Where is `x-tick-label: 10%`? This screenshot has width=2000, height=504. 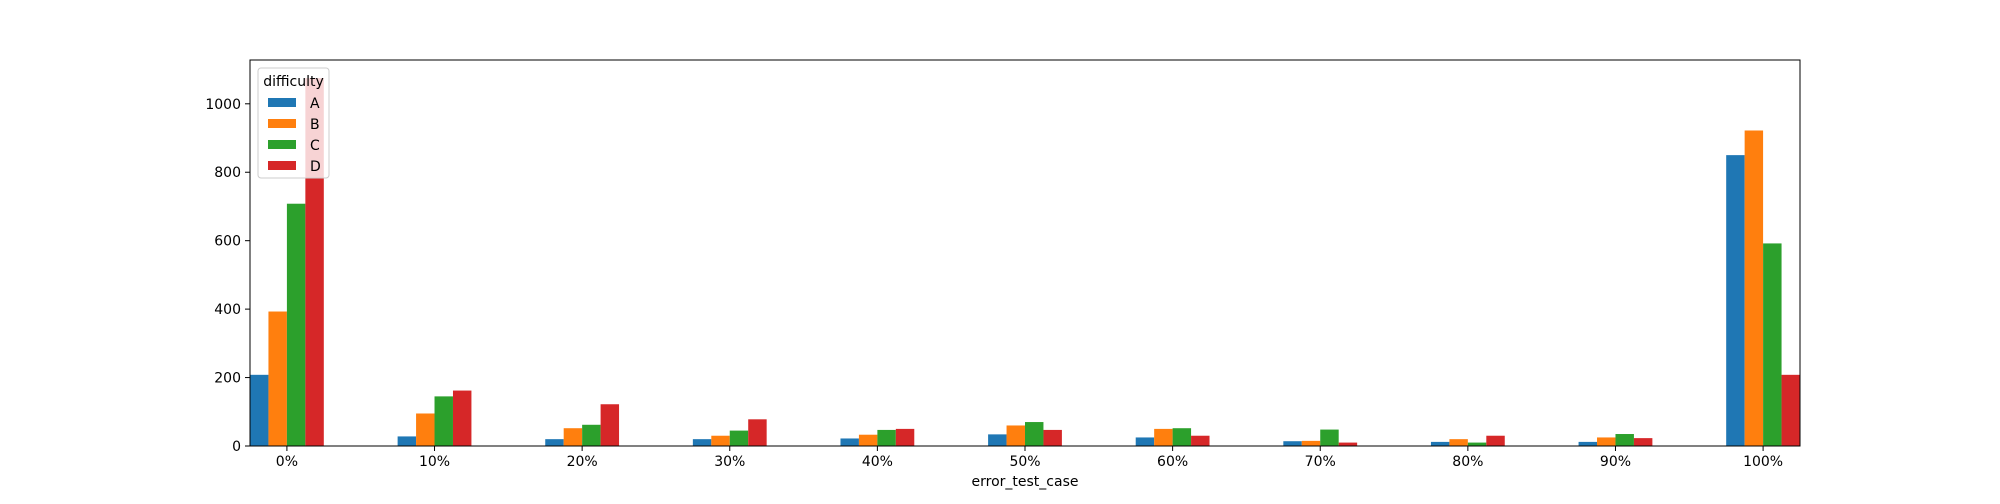 x-tick-label: 10% is located at coordinates (434, 462).